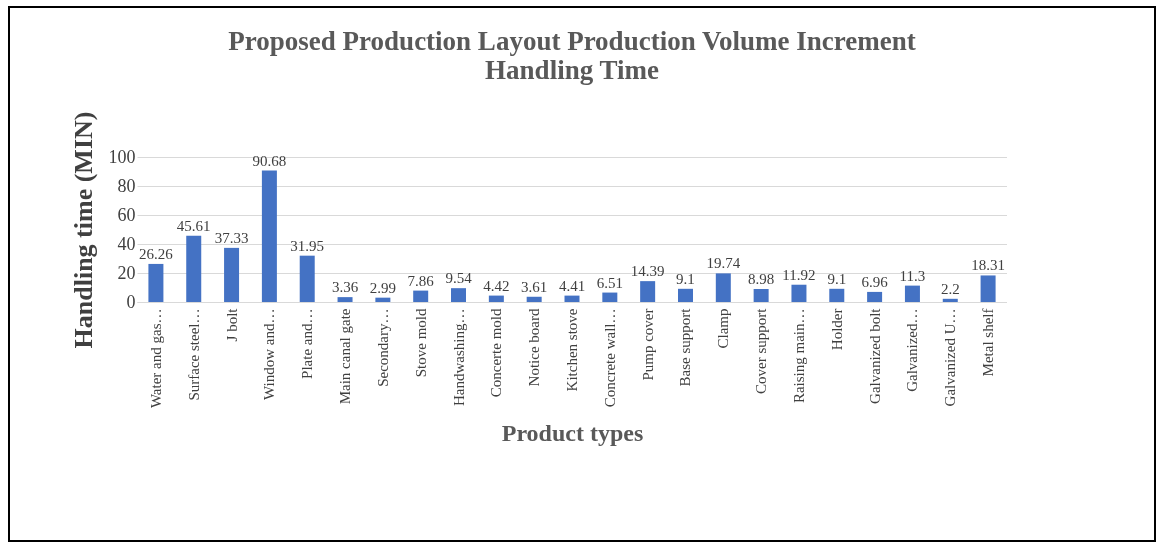 Image resolution: width=1158 pixels, height=544 pixels. I want to click on data-label: 6.51, so click(609, 282).